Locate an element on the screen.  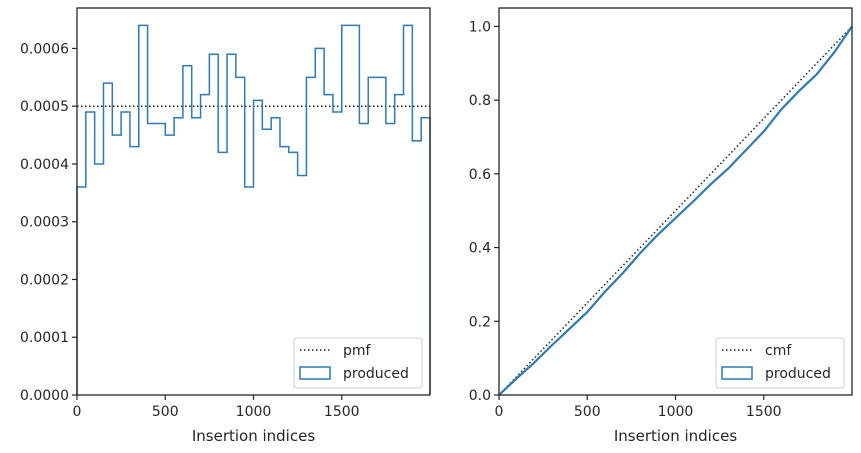
right-y-tick-label: 0.8 is located at coordinates (480, 101).